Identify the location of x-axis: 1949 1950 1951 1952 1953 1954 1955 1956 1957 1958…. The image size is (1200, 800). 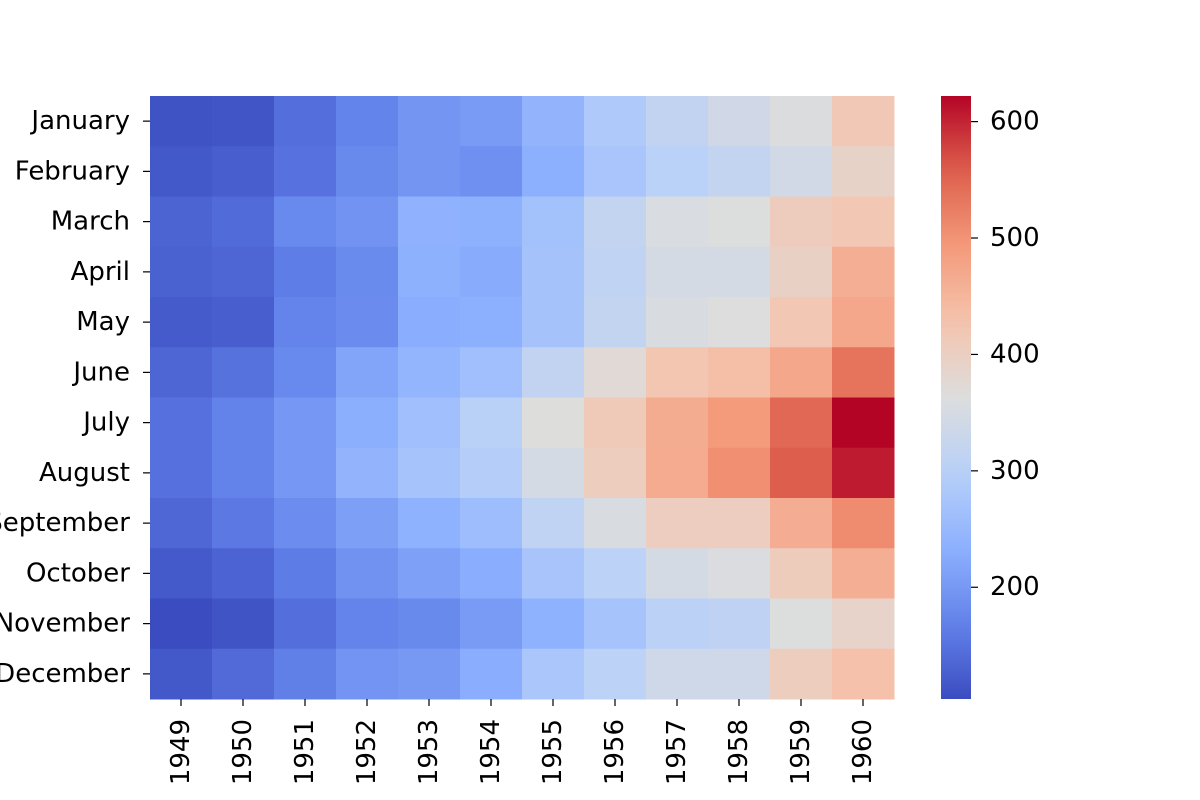
(522, 742).